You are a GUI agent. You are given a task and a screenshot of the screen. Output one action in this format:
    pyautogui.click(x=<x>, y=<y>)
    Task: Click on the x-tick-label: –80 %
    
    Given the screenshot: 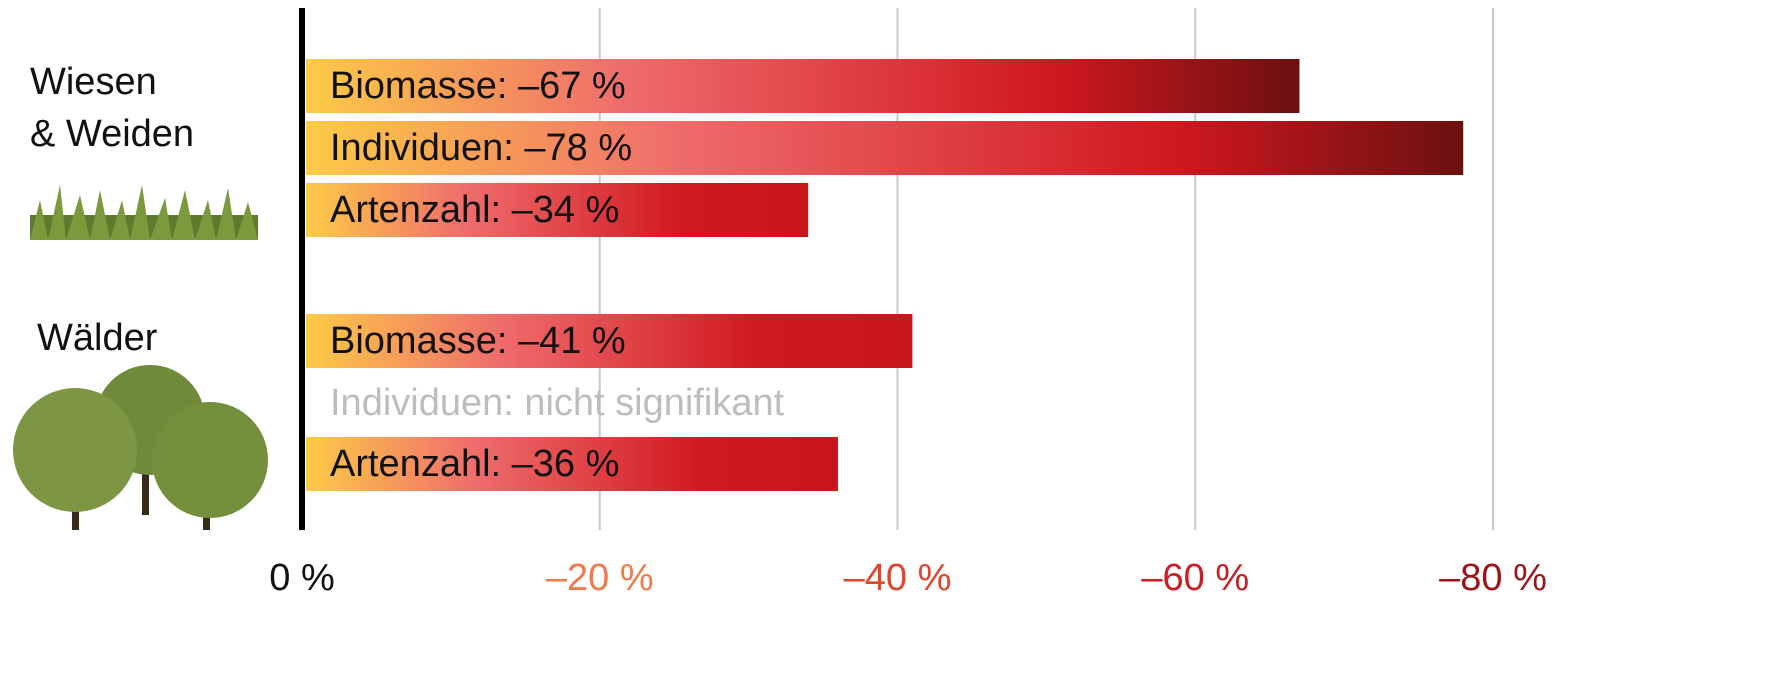 What is the action you would take?
    pyautogui.click(x=1493, y=578)
    